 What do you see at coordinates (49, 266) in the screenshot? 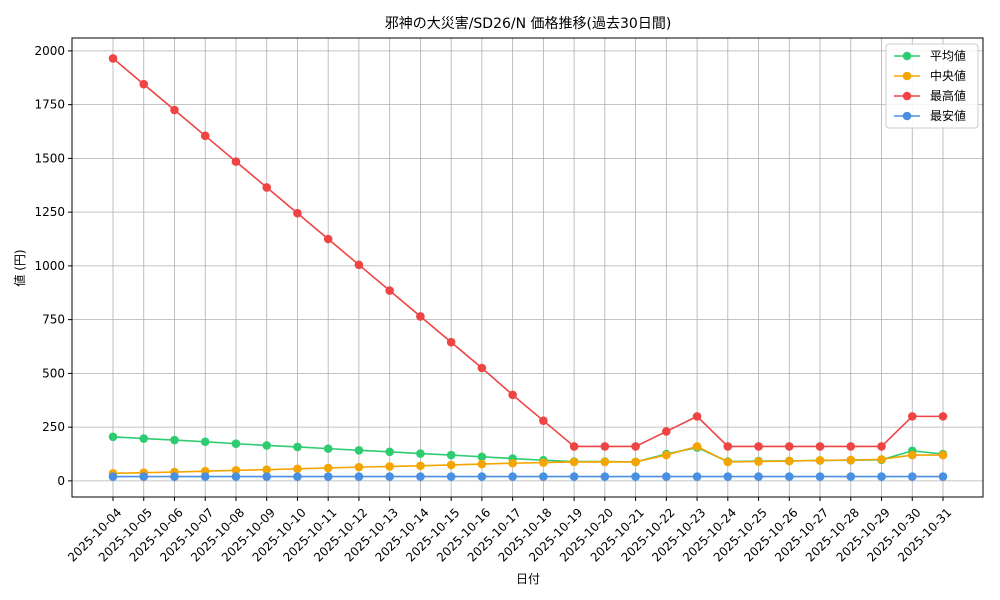
I see `y-tick-label: 1000` at bounding box center [49, 266].